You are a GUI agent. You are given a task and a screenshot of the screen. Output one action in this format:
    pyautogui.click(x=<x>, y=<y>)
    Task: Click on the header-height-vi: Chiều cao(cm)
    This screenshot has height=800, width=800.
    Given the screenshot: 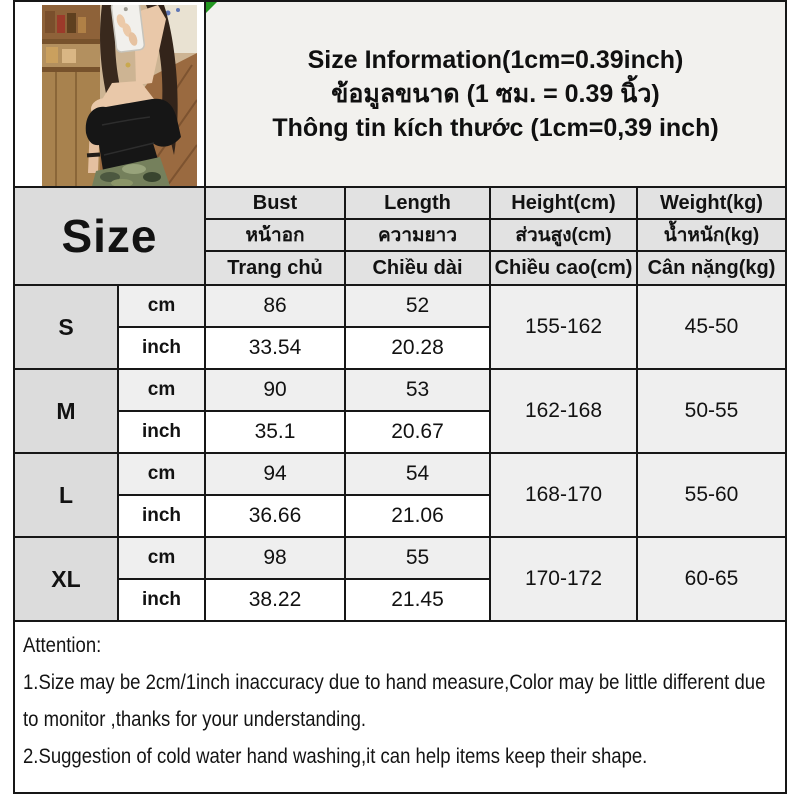 What is the action you would take?
    pyautogui.click(x=564, y=269)
    